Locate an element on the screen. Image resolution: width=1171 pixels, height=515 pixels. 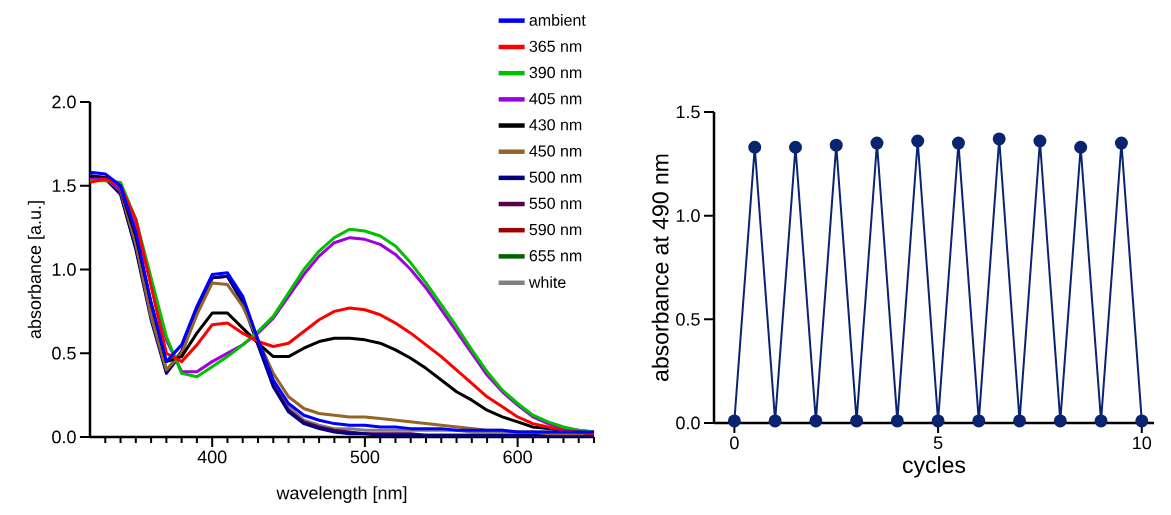
x-tick-label: 10 is located at coordinates (1142, 443).